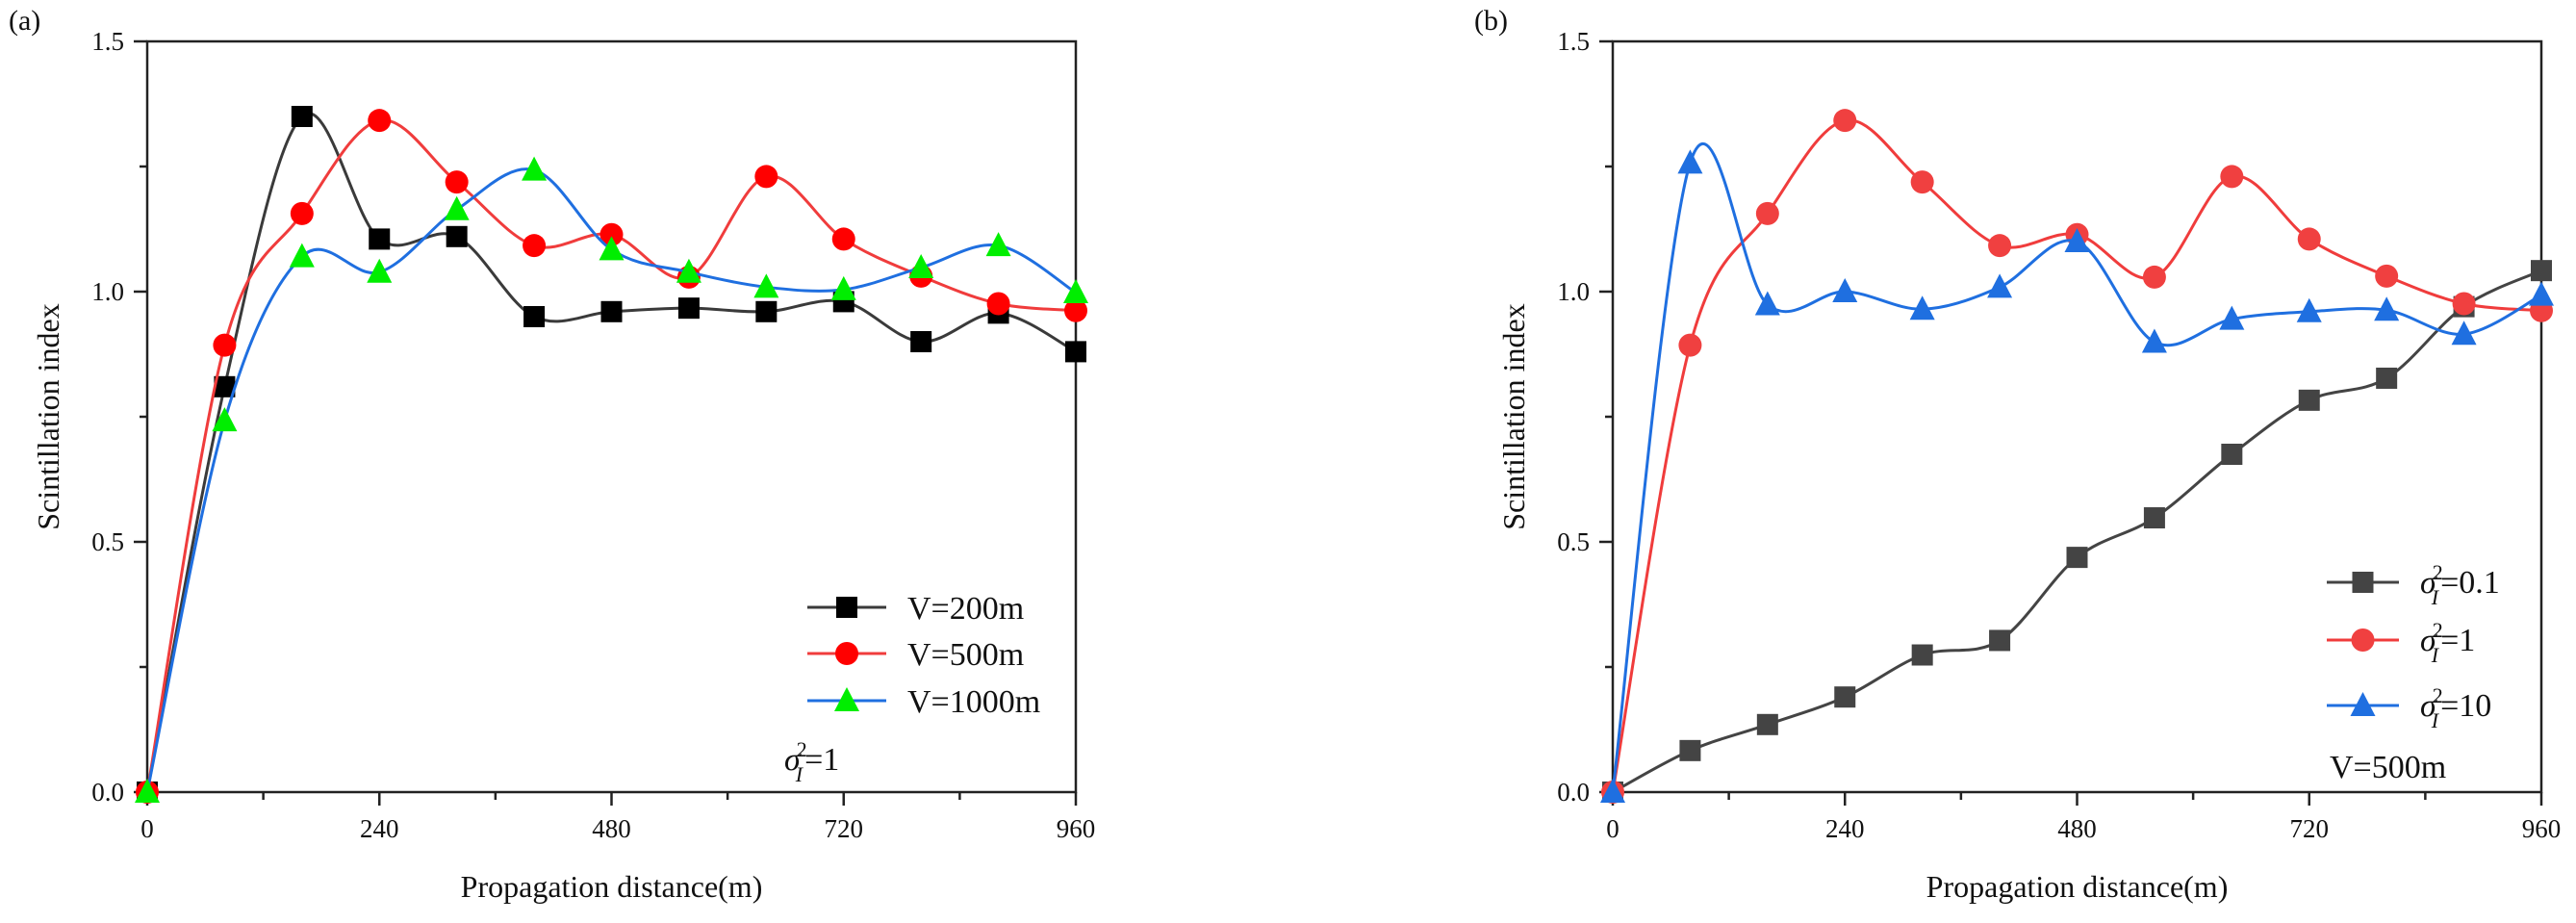 The height and width of the screenshot is (923, 2576). I want to click on sigma-value: =0.1, so click(2470, 583).